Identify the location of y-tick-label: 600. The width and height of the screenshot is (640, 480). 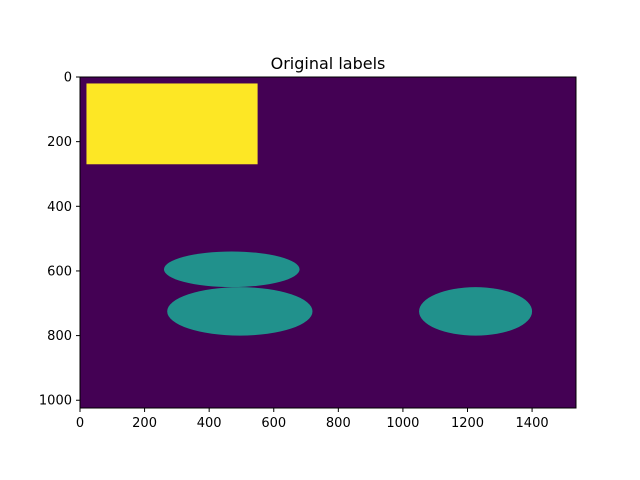
(59, 271).